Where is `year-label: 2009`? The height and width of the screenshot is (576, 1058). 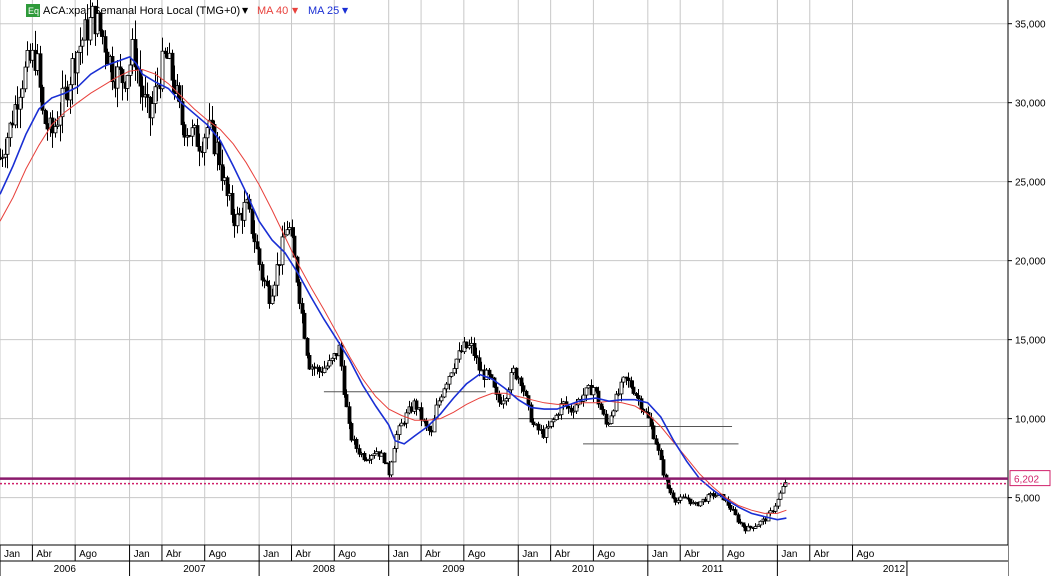
year-label: 2009 is located at coordinates (453, 569).